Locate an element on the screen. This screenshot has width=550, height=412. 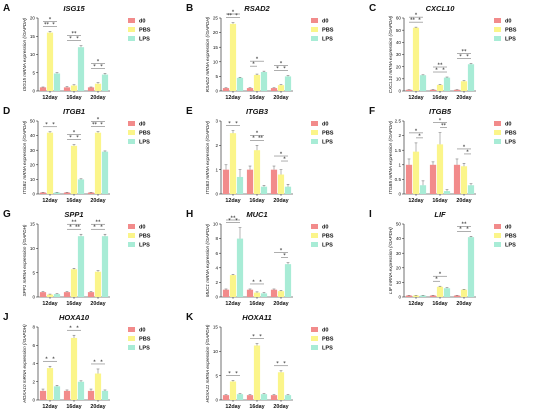
y-tick-label: 6 is located at coordinates (33, 345).